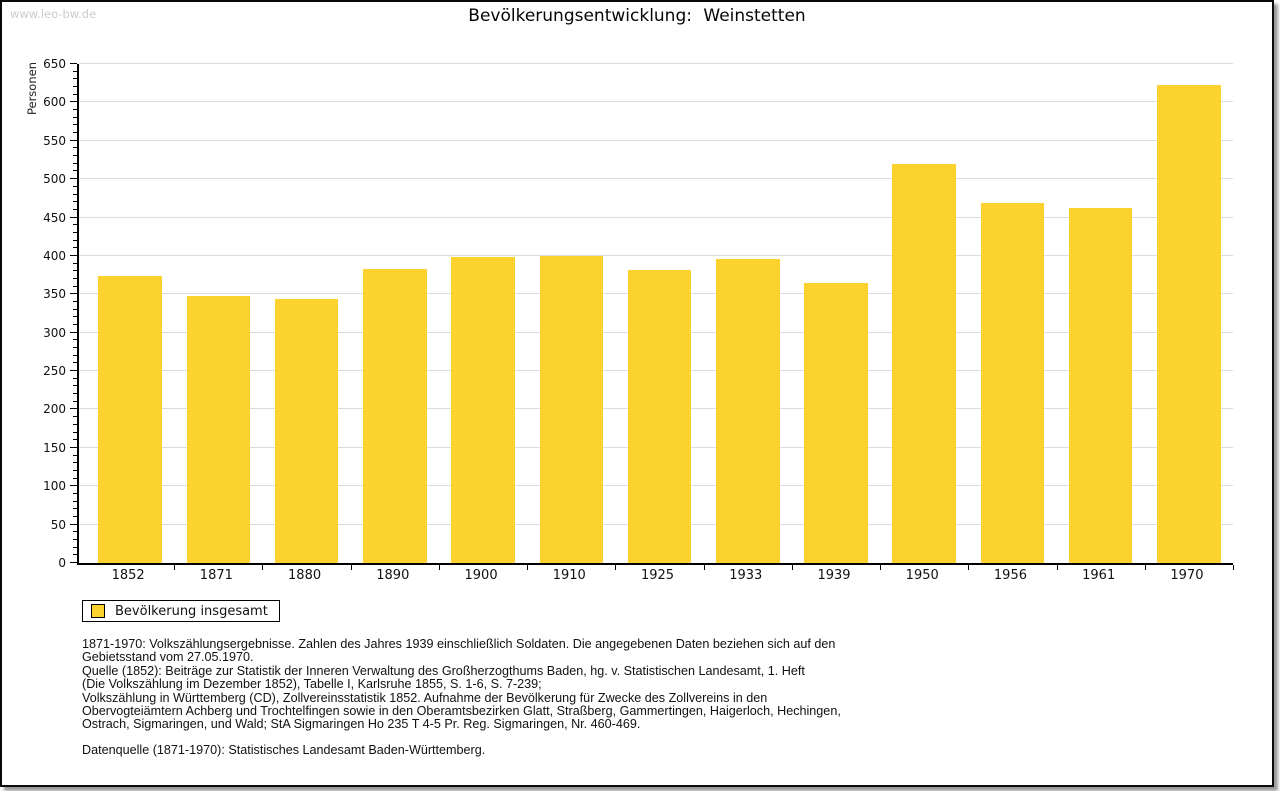 The image size is (1280, 791). Describe the element at coordinates (98, 611) in the screenshot. I see `legend-swatch-icon` at that location.